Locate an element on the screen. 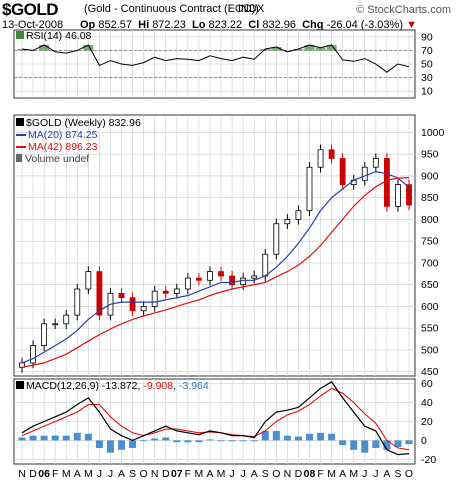 This screenshot has height=481, width=459. close-label: Cl is located at coordinates (254, 25).